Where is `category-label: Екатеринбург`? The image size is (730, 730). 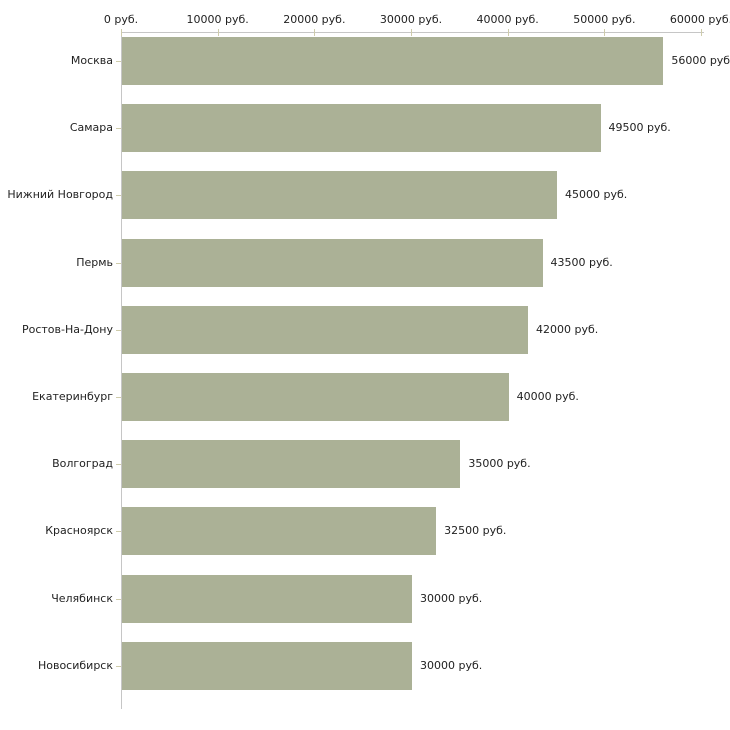
category-label: Екатеринбург is located at coordinates (72, 396).